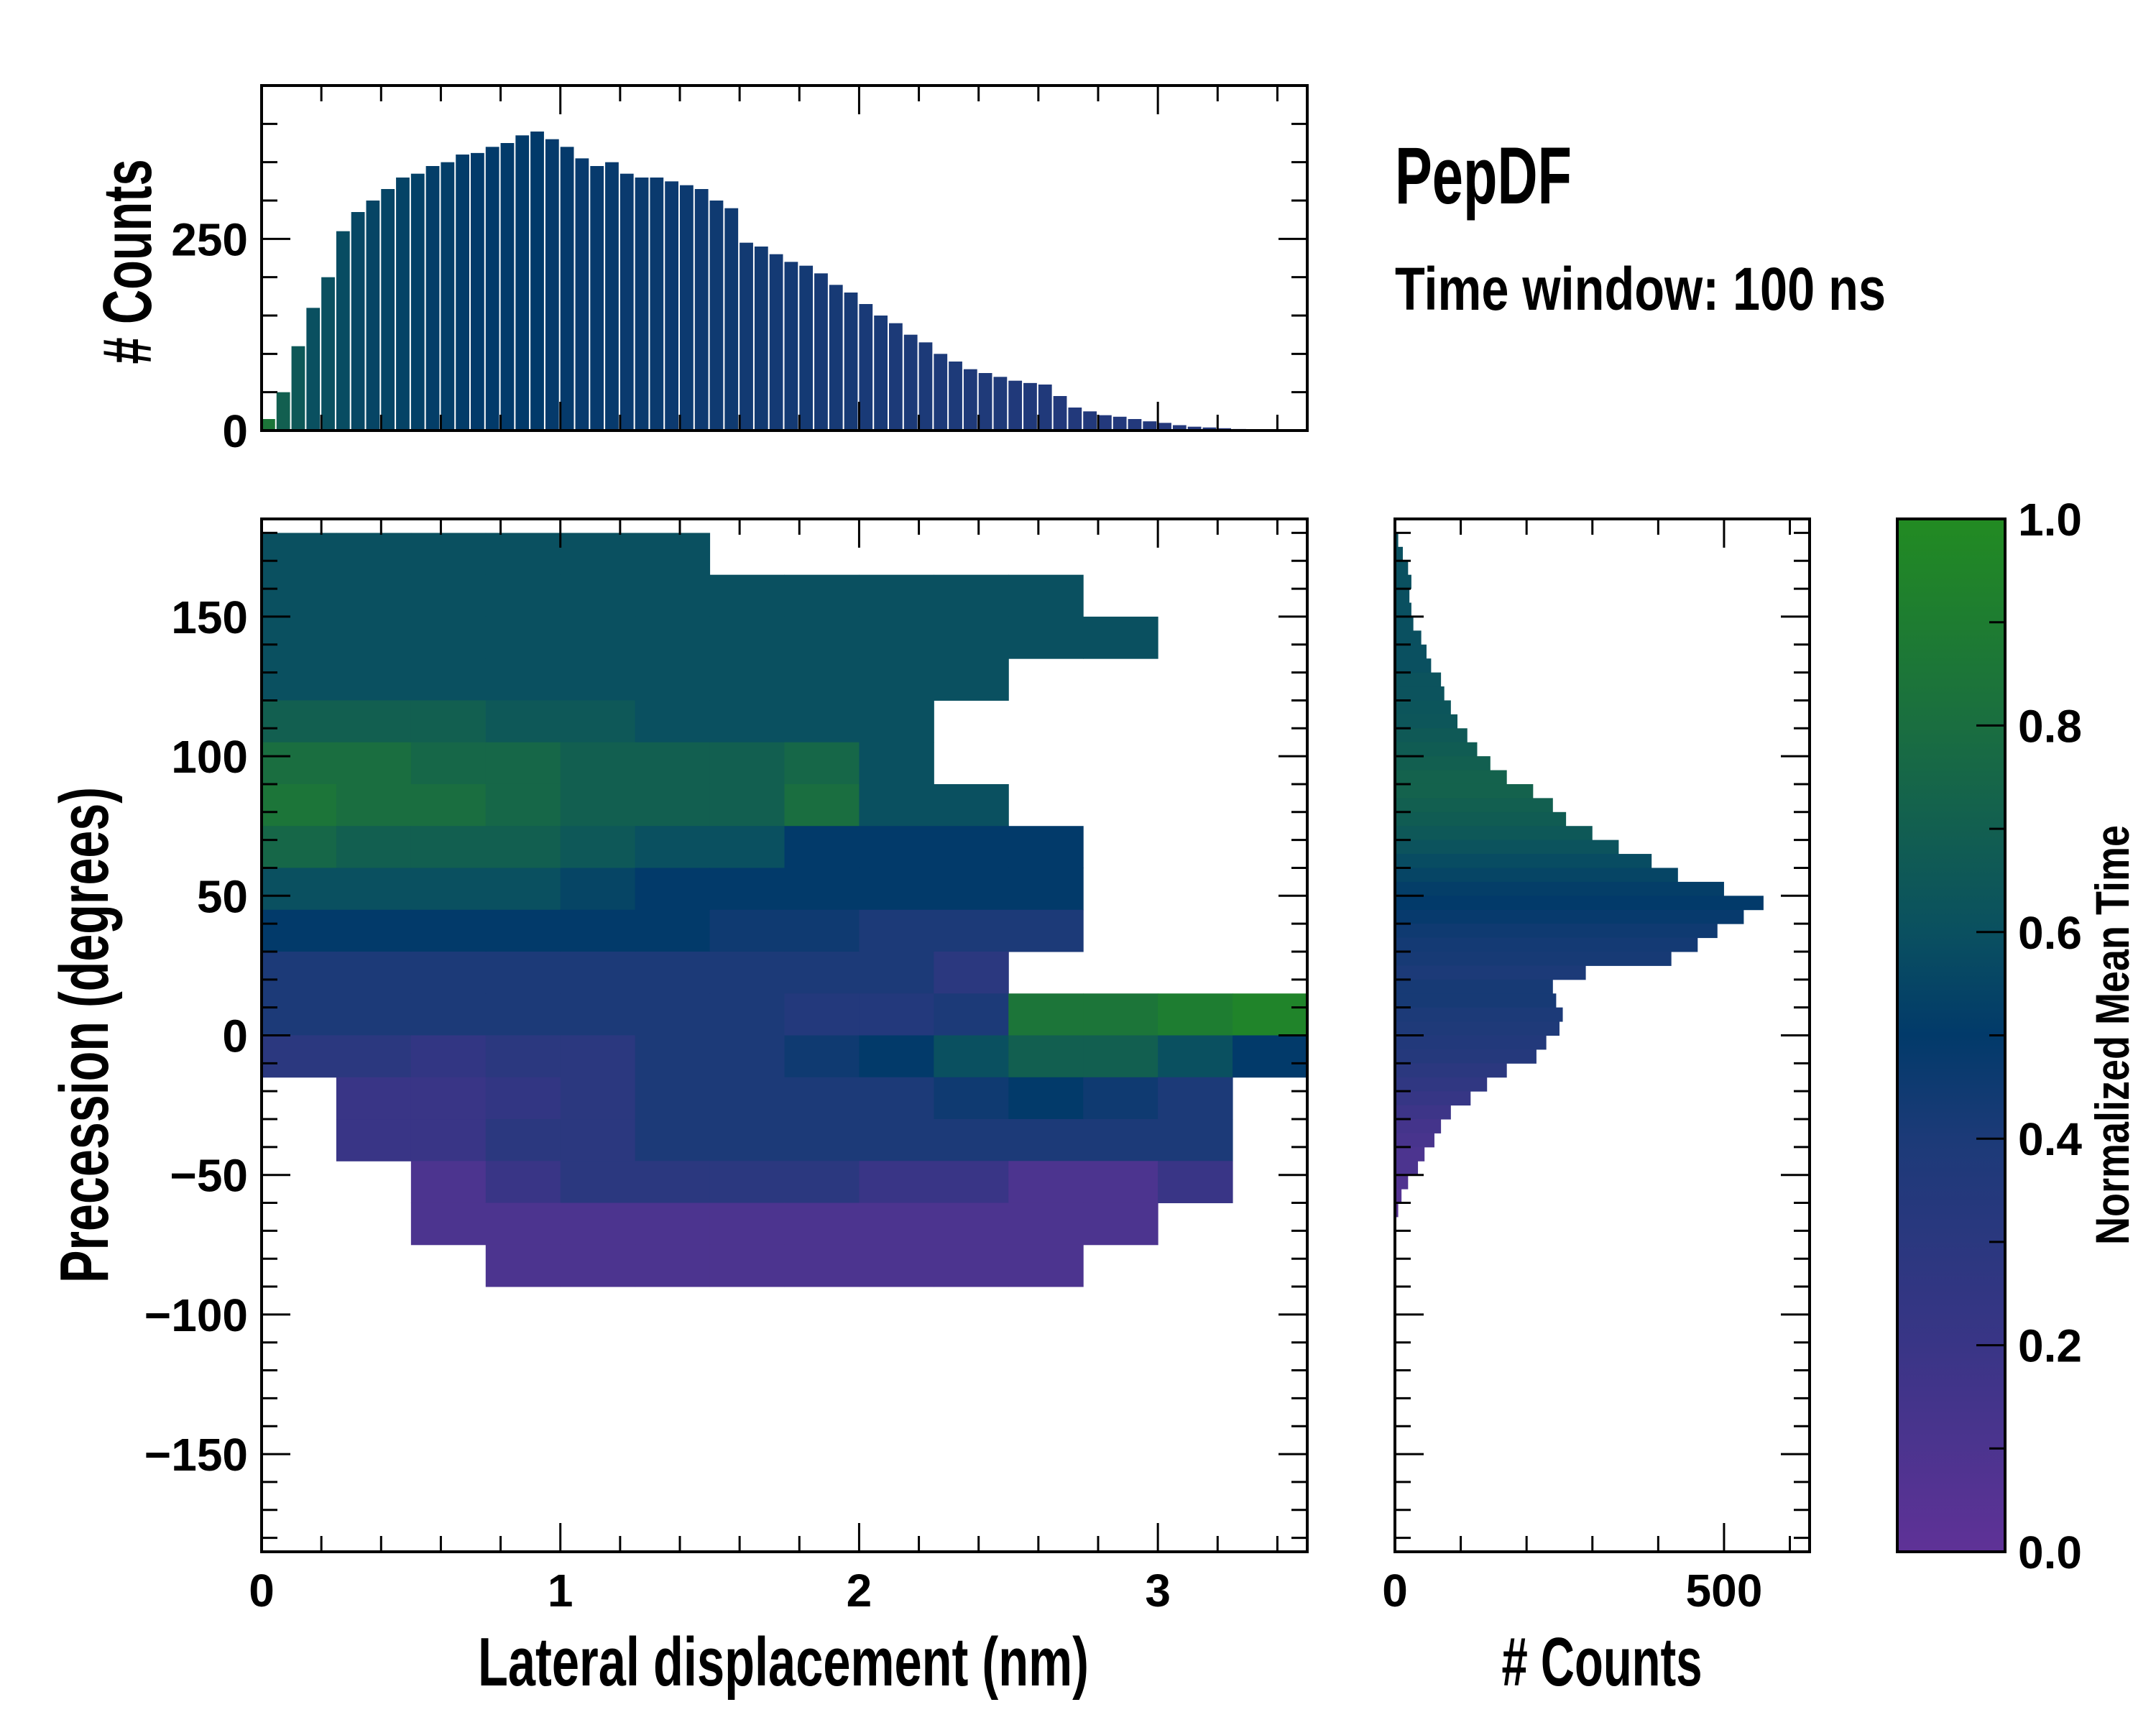 This screenshot has width=2156, height=1725. I want to click on right-histogram-frame, so click(1602, 1035).